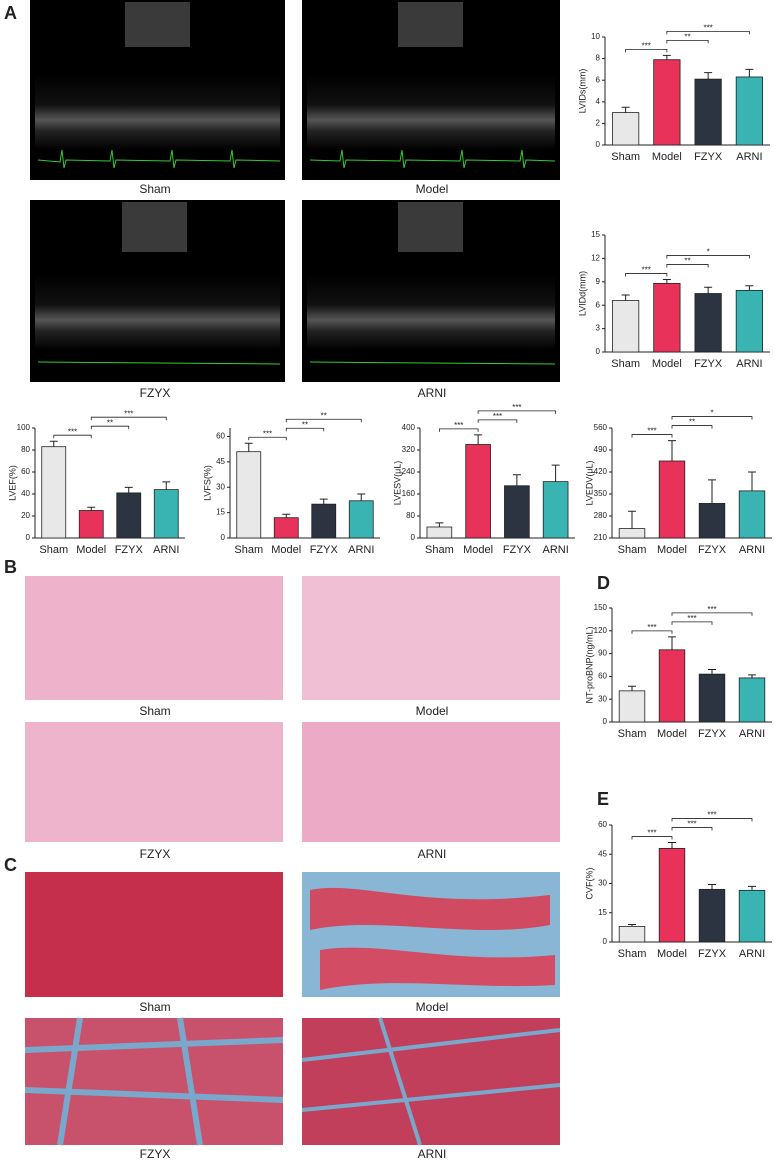  I want to click on y-tick-label: 240, so click(409, 471).